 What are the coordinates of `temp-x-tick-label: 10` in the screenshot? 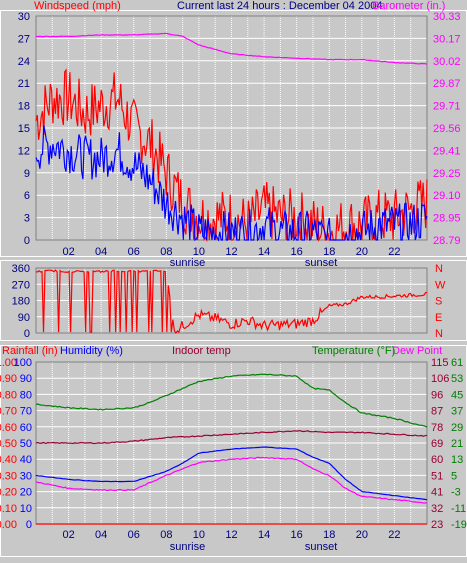 It's located at (199, 535).